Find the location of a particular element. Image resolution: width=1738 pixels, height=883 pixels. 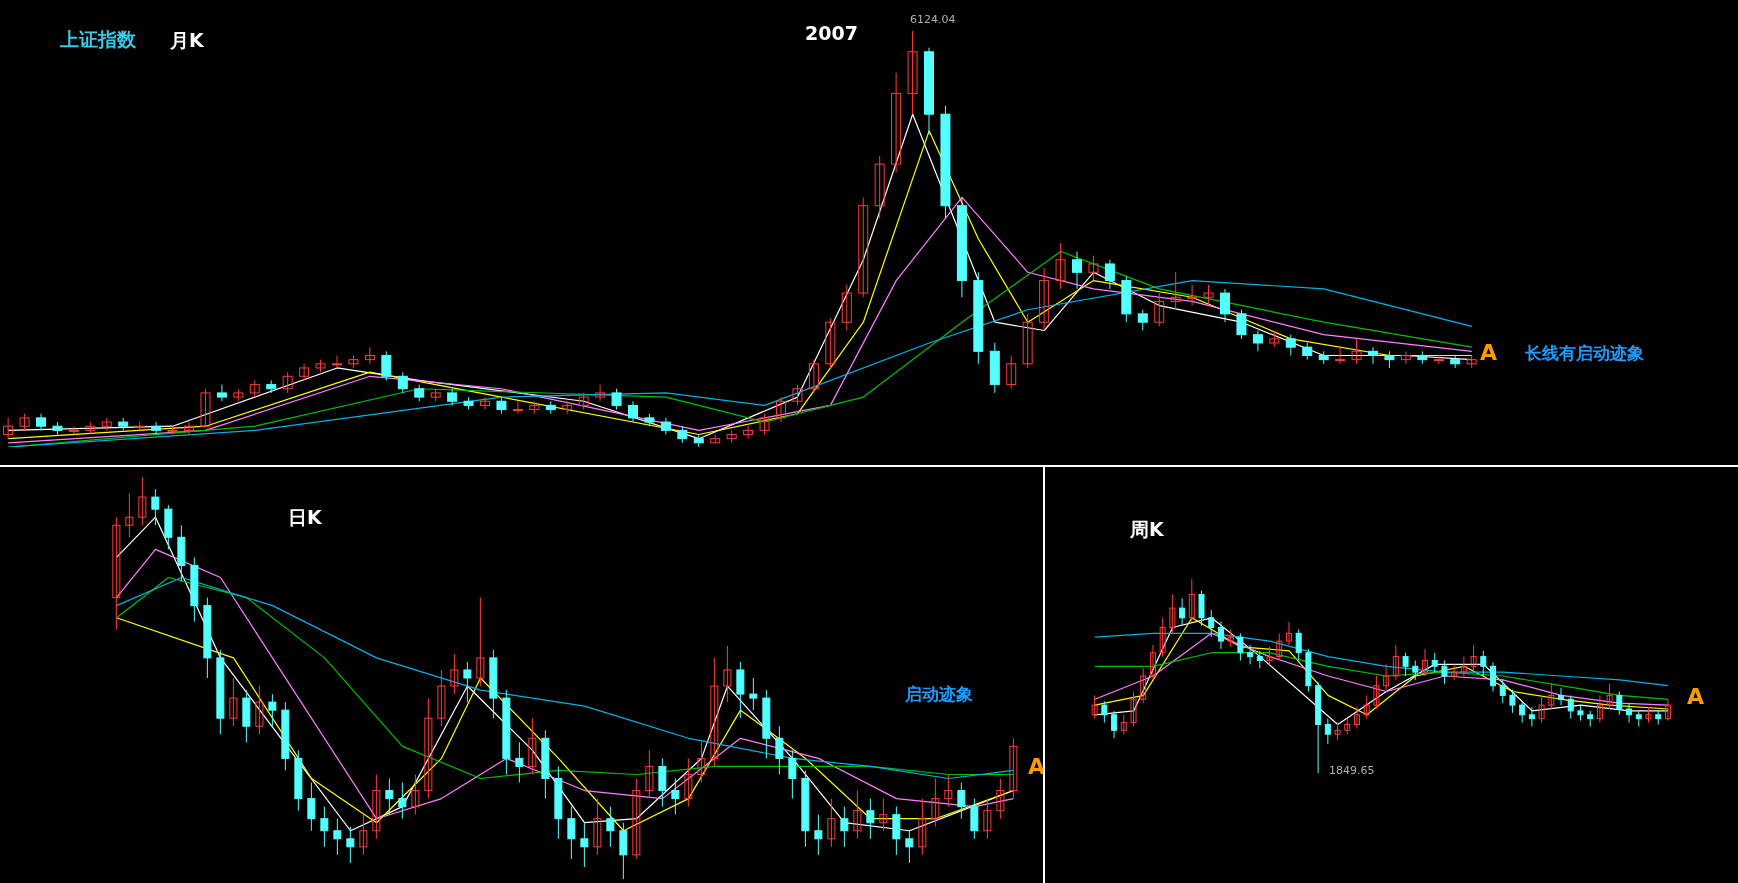

annotation: 1849.65 is located at coordinates (1352, 770).